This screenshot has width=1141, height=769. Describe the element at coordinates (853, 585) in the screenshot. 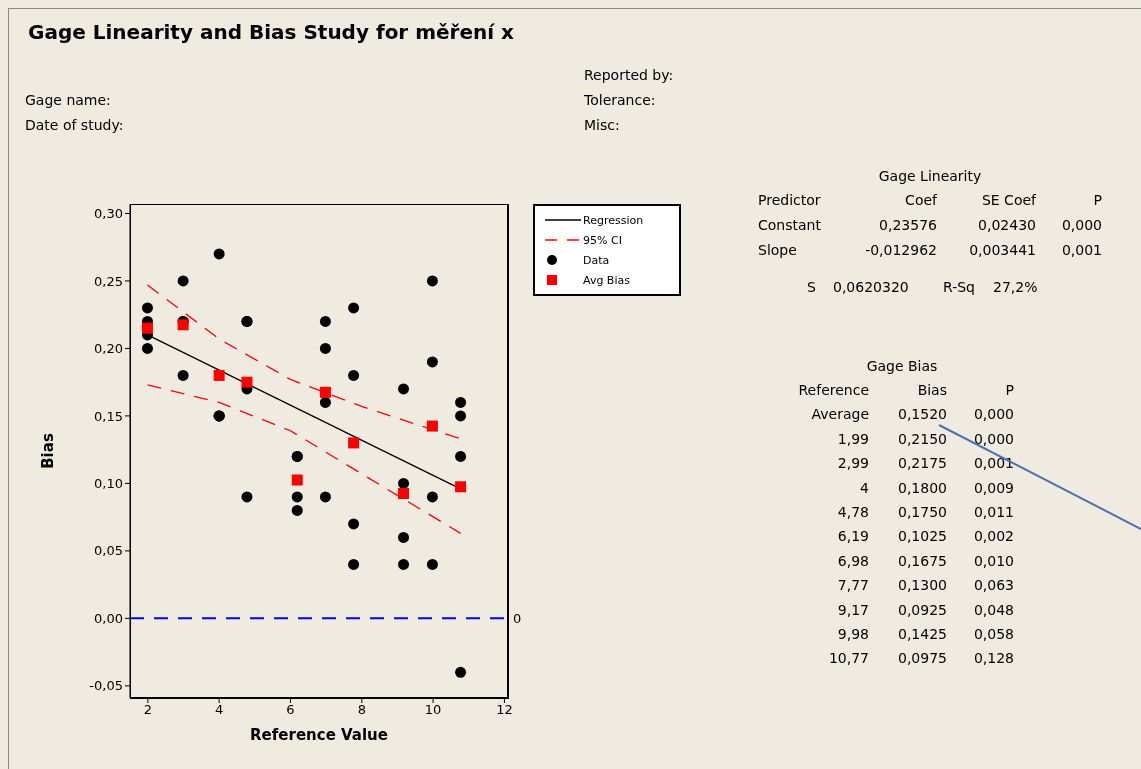

I see `text: 7,77` at that location.